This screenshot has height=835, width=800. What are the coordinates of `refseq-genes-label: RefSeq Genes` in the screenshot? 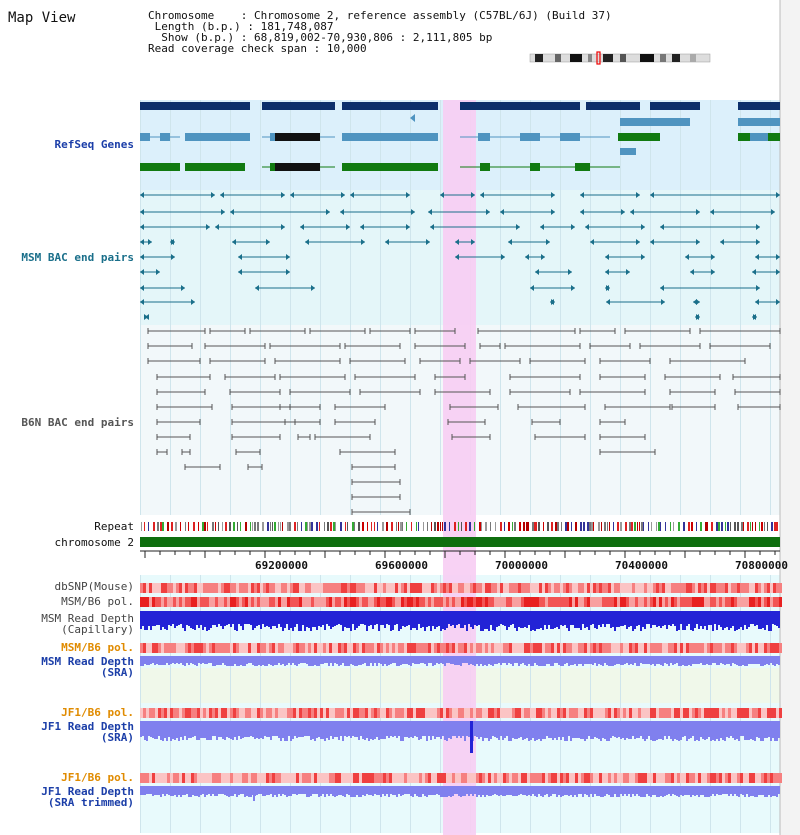 It's located at (94, 144).